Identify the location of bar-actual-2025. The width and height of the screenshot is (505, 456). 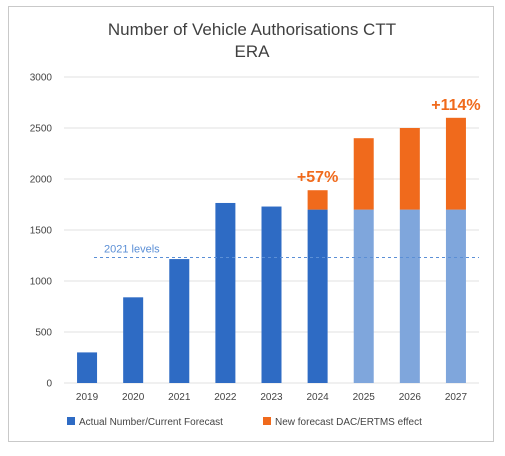
(363, 296).